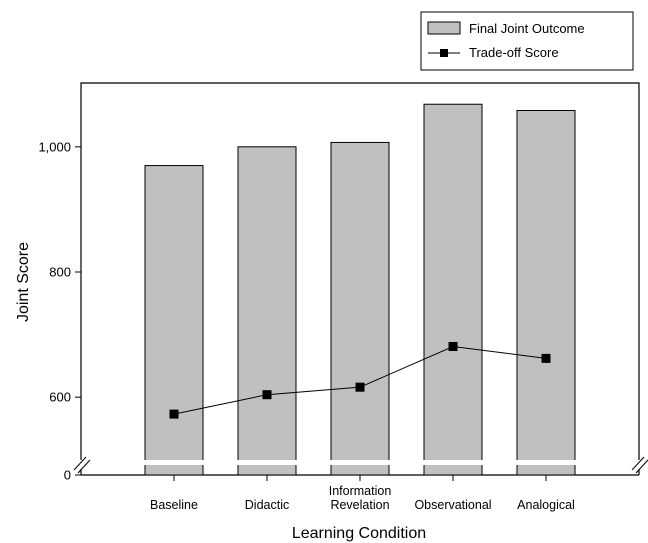 The width and height of the screenshot is (648, 543). What do you see at coordinates (23, 282) in the screenshot?
I see `y-axis-title: Joint Score` at bounding box center [23, 282].